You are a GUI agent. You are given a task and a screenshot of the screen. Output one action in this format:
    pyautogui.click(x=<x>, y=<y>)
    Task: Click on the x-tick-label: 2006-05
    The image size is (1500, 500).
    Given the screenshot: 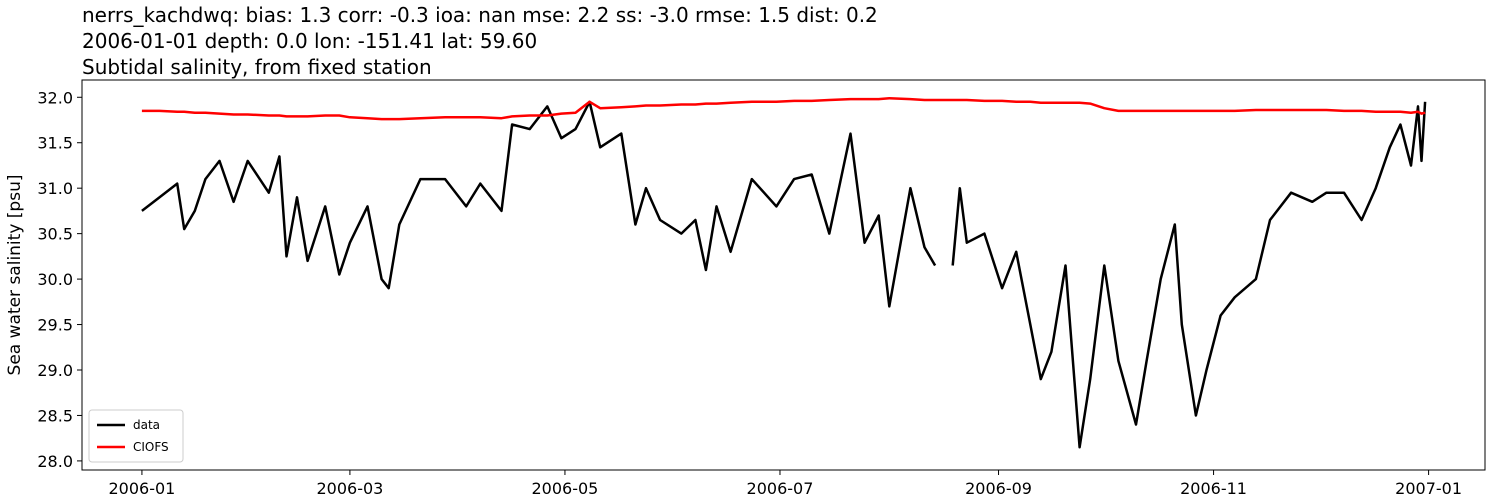 What is the action you would take?
    pyautogui.click(x=565, y=488)
    